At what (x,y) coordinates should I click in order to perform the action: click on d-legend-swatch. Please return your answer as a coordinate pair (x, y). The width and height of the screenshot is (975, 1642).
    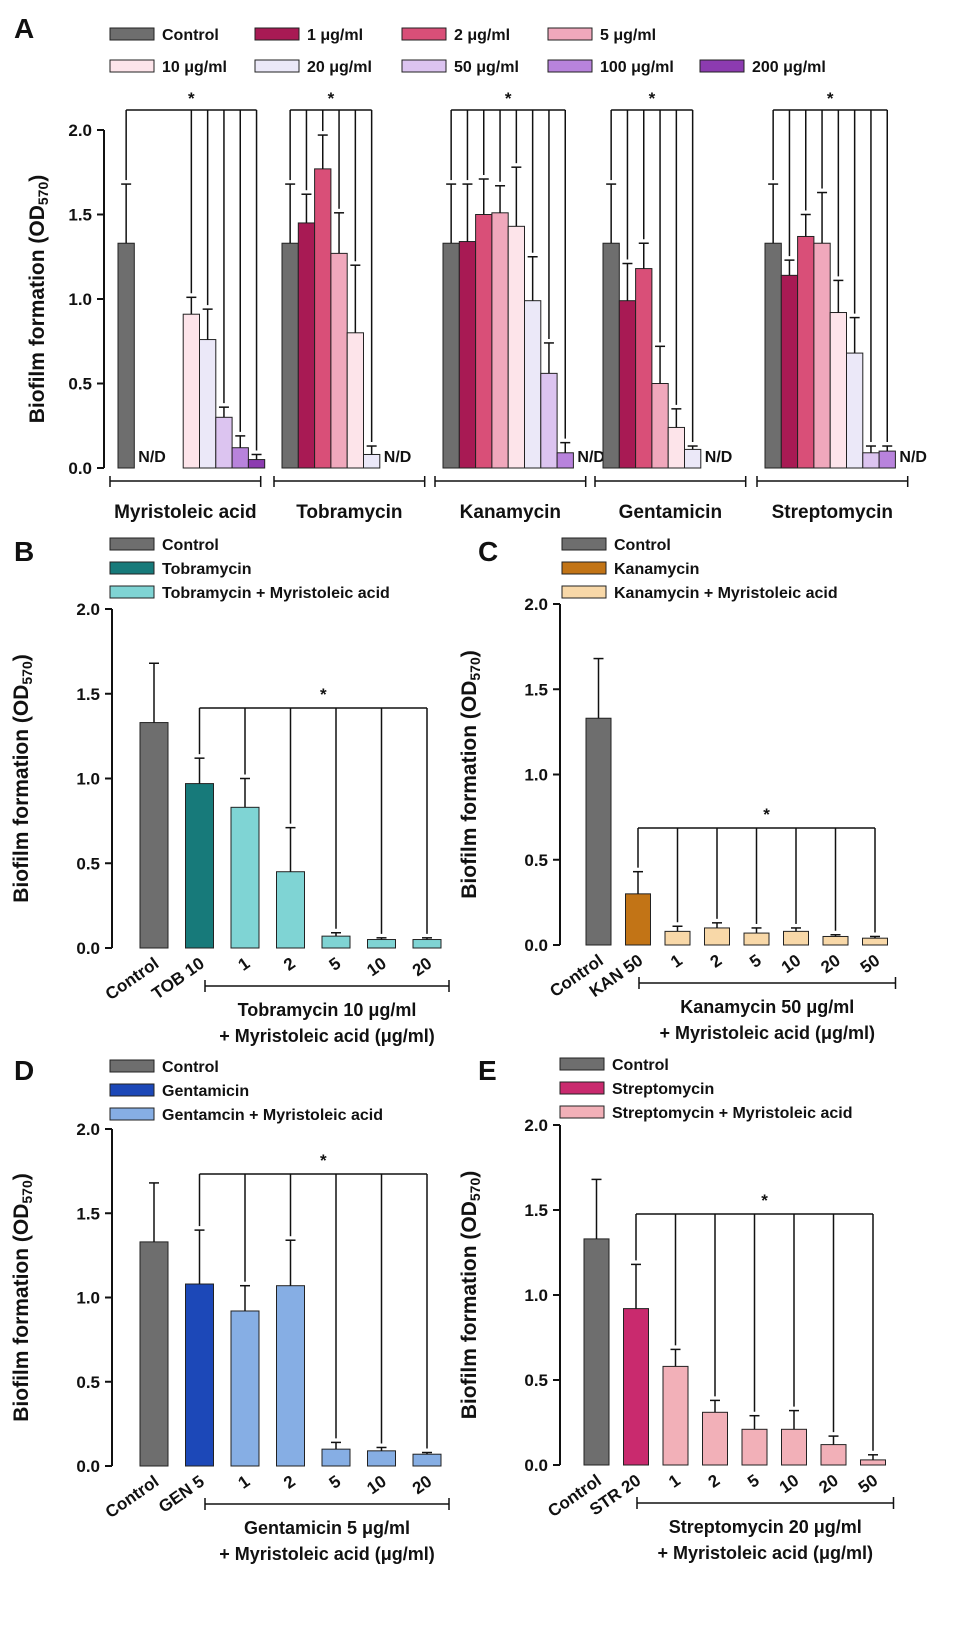
    Looking at the image, I should click on (132, 1114).